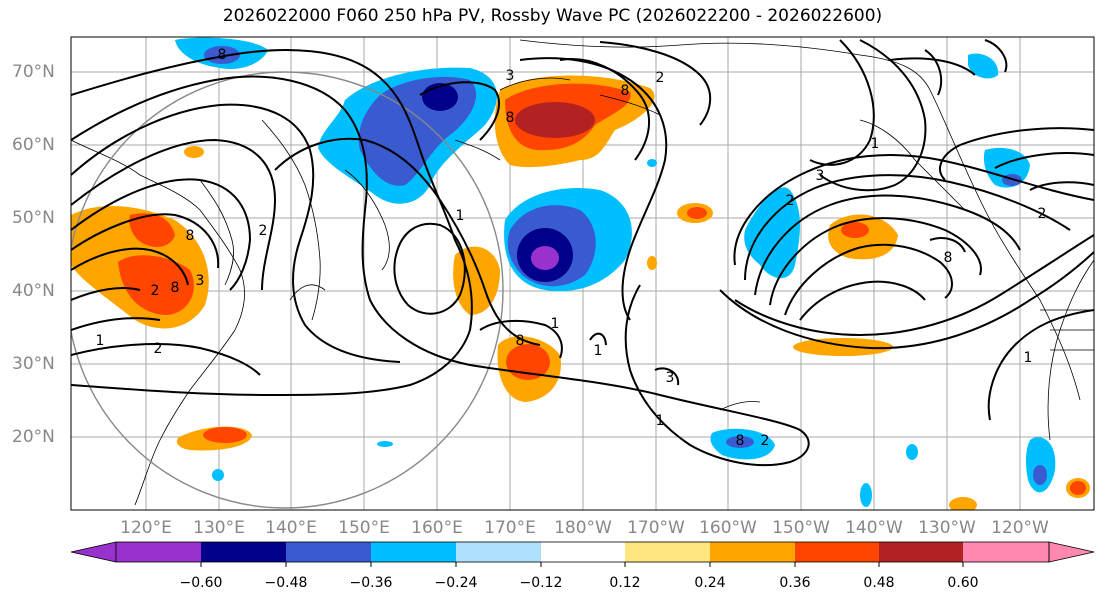 The height and width of the screenshot is (604, 1105). Describe the element at coordinates (795, 583) in the screenshot. I see `colorbar-tick-label: 0.36` at that location.